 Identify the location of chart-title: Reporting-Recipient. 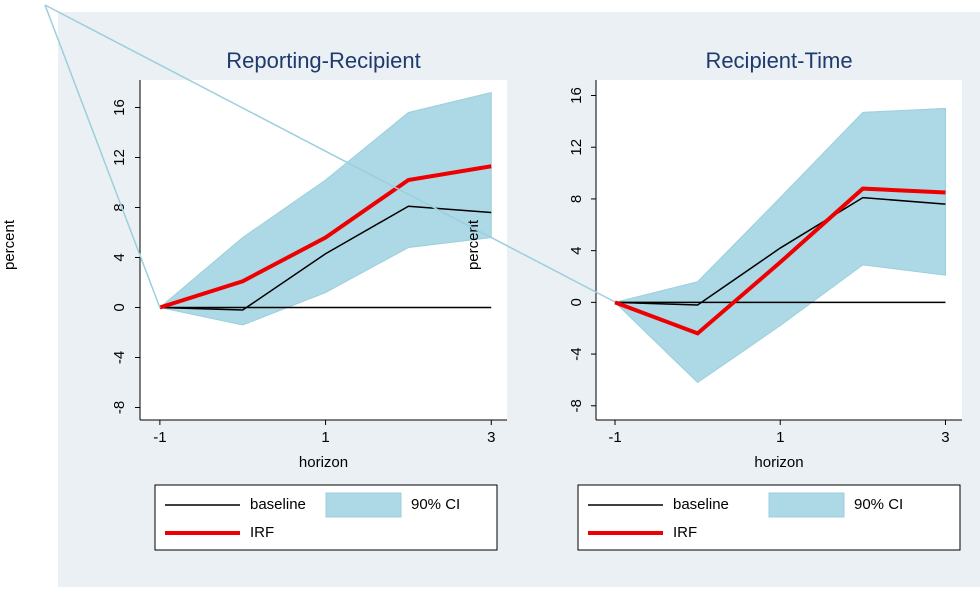
(323, 60).